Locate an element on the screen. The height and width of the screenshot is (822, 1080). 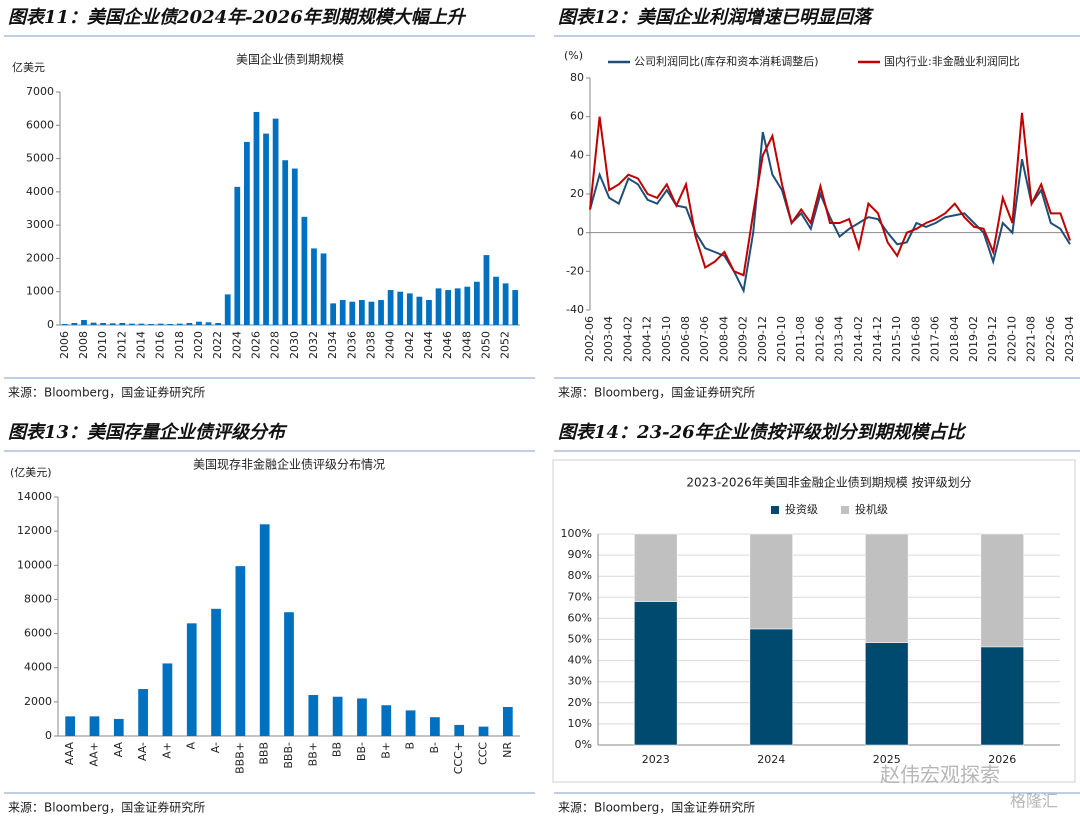
x-tick-label: 2036 is located at coordinates (351, 345).